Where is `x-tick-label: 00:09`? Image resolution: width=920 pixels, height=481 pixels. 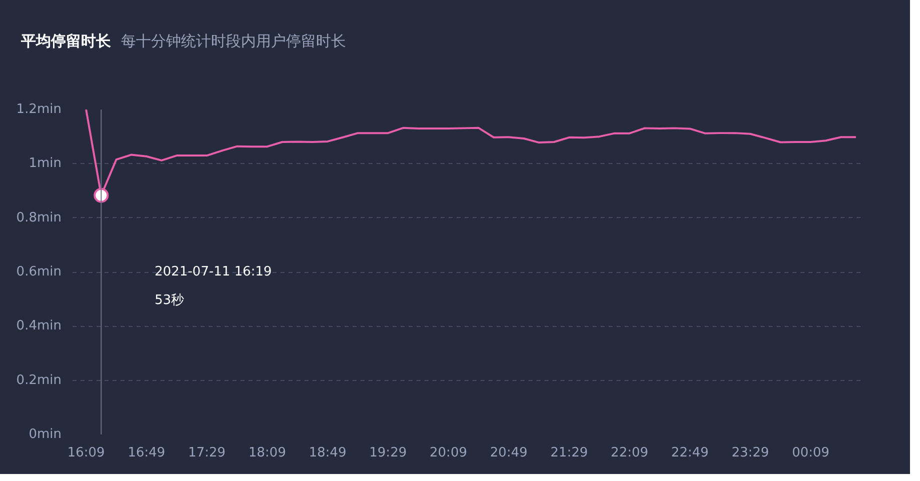
x-tick-label: 00:09 is located at coordinates (811, 453).